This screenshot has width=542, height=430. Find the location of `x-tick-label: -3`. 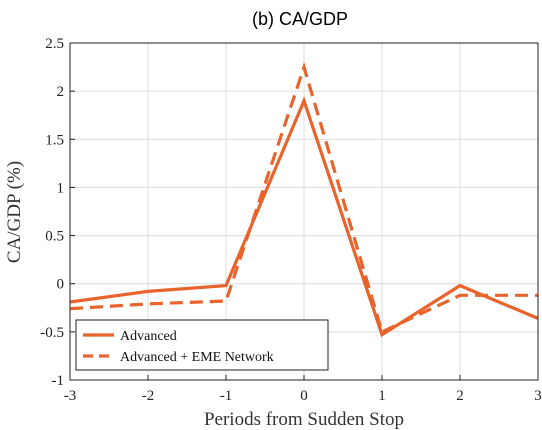

x-tick-label: -3 is located at coordinates (70, 396).